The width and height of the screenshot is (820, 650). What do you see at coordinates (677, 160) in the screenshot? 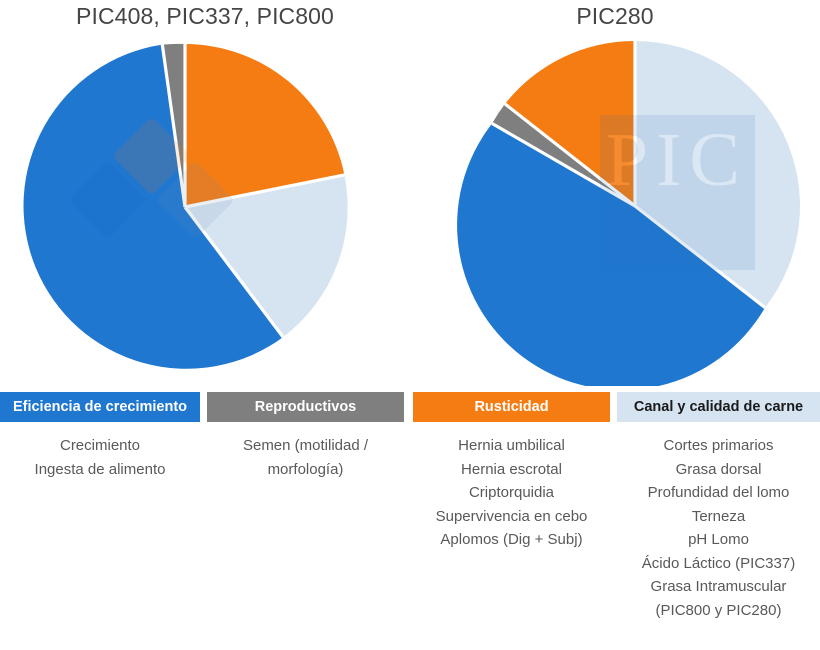
I see `svg-text: PIC` at bounding box center [677, 160].